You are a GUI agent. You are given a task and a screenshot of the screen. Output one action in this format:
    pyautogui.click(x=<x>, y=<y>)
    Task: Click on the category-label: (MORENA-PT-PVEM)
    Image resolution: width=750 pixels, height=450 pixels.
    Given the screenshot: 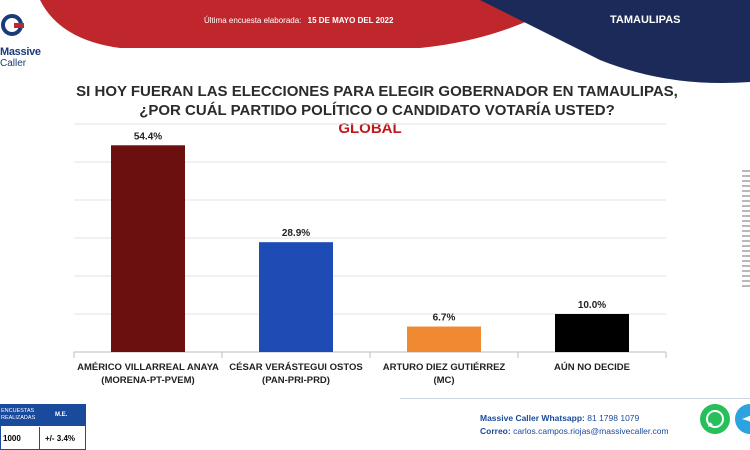 What is the action you would take?
    pyautogui.click(x=147, y=380)
    